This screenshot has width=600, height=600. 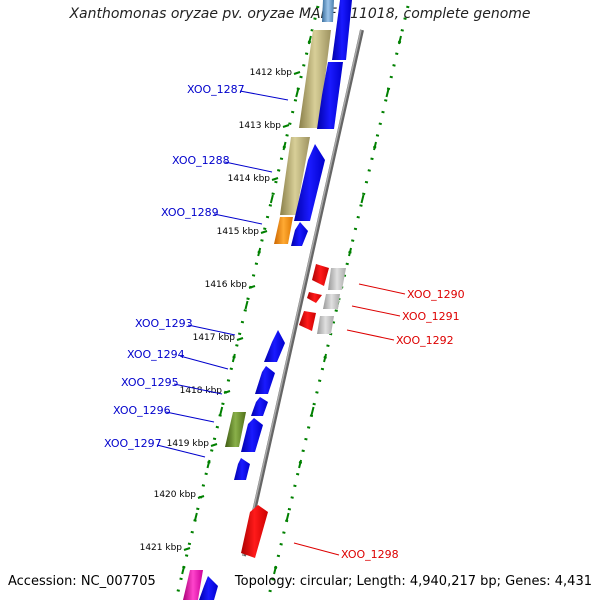 What do you see at coordinates (431, 316) in the screenshot?
I see `gene-label-xoo-1291: XOO_1291` at bounding box center [431, 316].